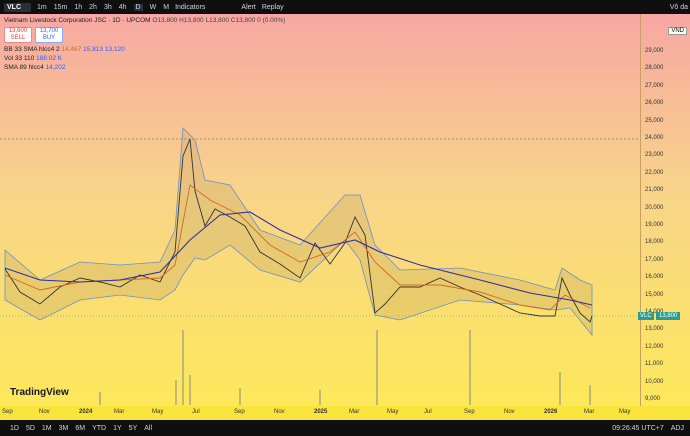 The image size is (690, 436). I want to click on price-label: 19,000, so click(654, 225).